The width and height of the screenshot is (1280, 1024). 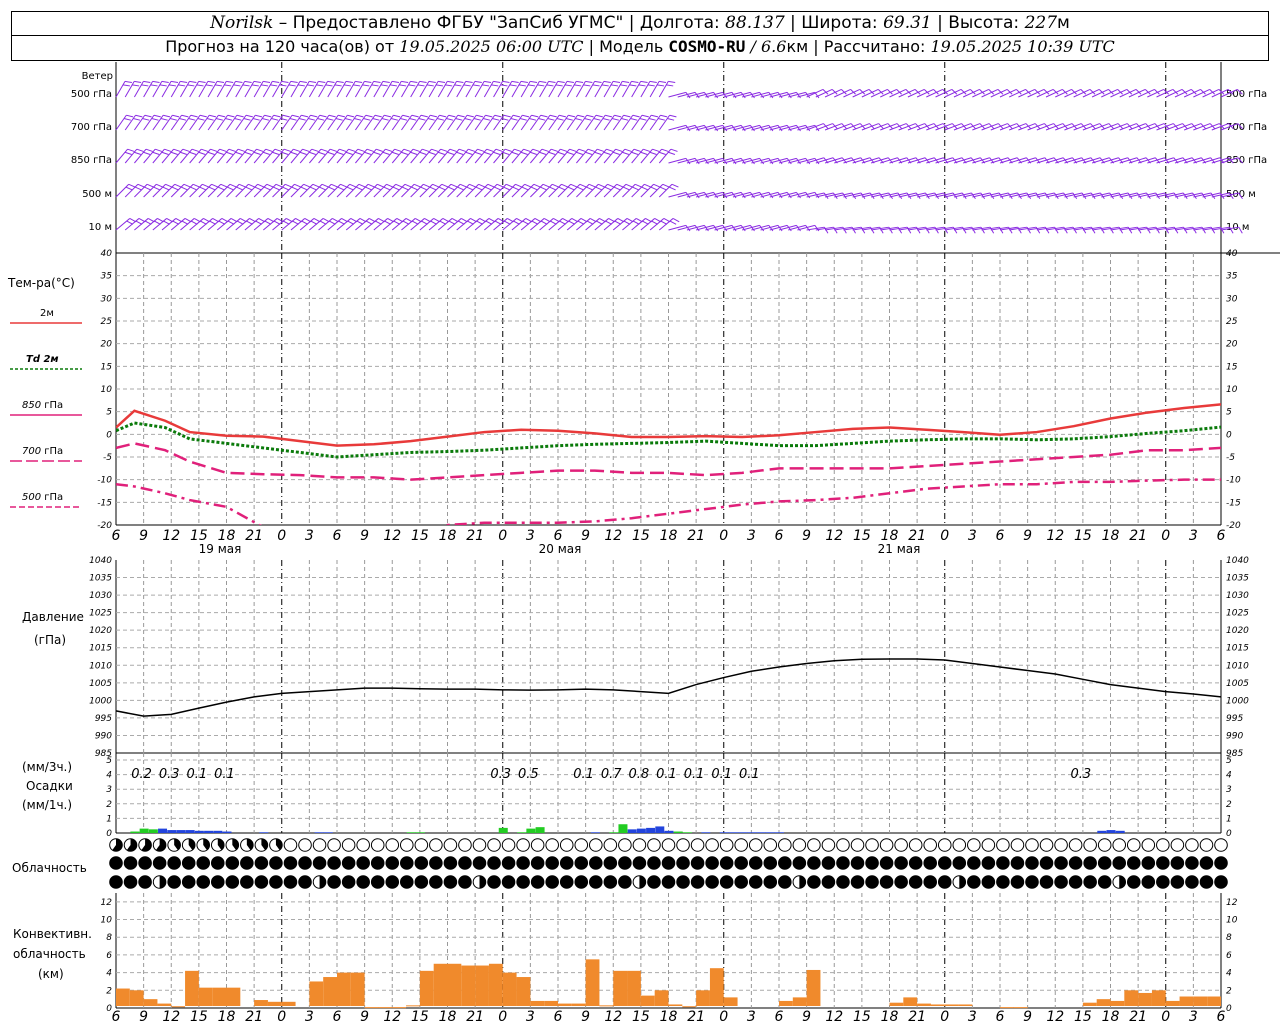 What do you see at coordinates (678, 832) in the screenshot?
I see `precip-bar` at bounding box center [678, 832].